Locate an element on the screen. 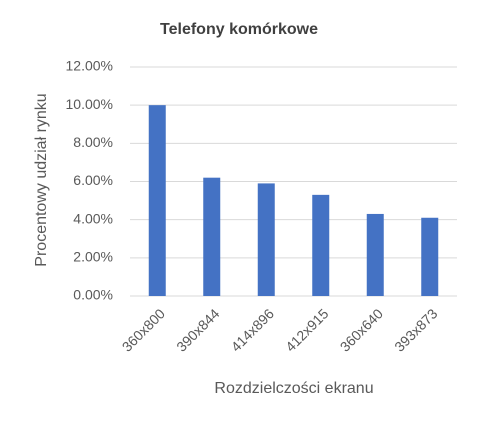  y-tick-label: 8.00% is located at coordinates (93, 142).